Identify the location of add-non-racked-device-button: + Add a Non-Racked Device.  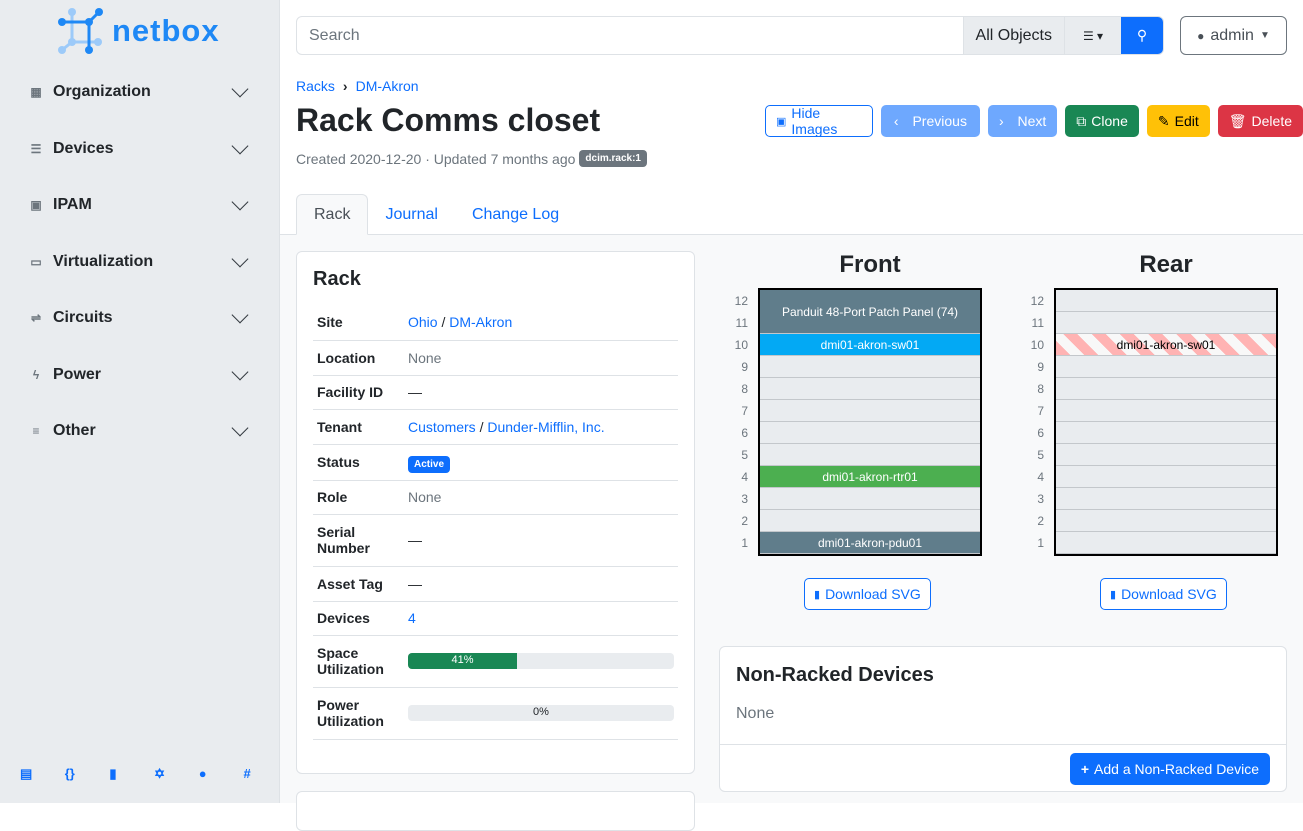
(1169, 769).